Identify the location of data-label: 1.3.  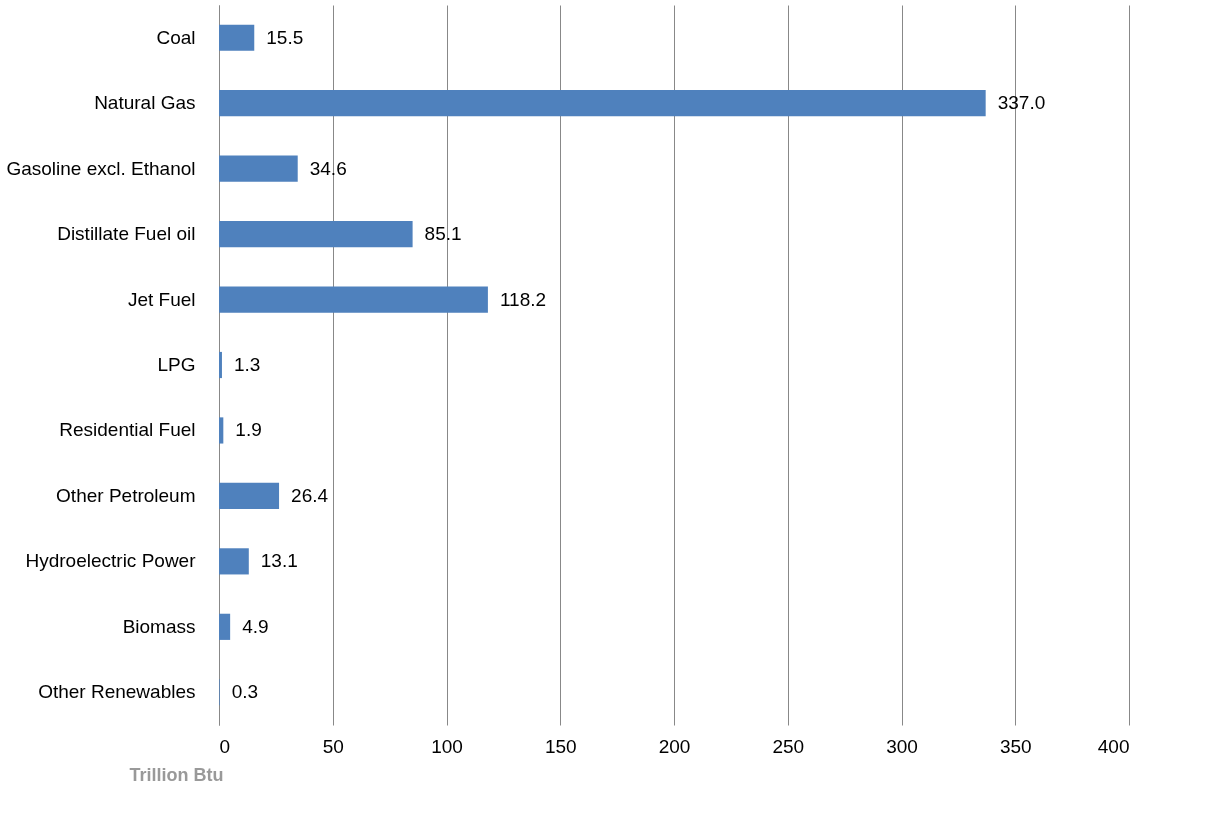
(247, 364).